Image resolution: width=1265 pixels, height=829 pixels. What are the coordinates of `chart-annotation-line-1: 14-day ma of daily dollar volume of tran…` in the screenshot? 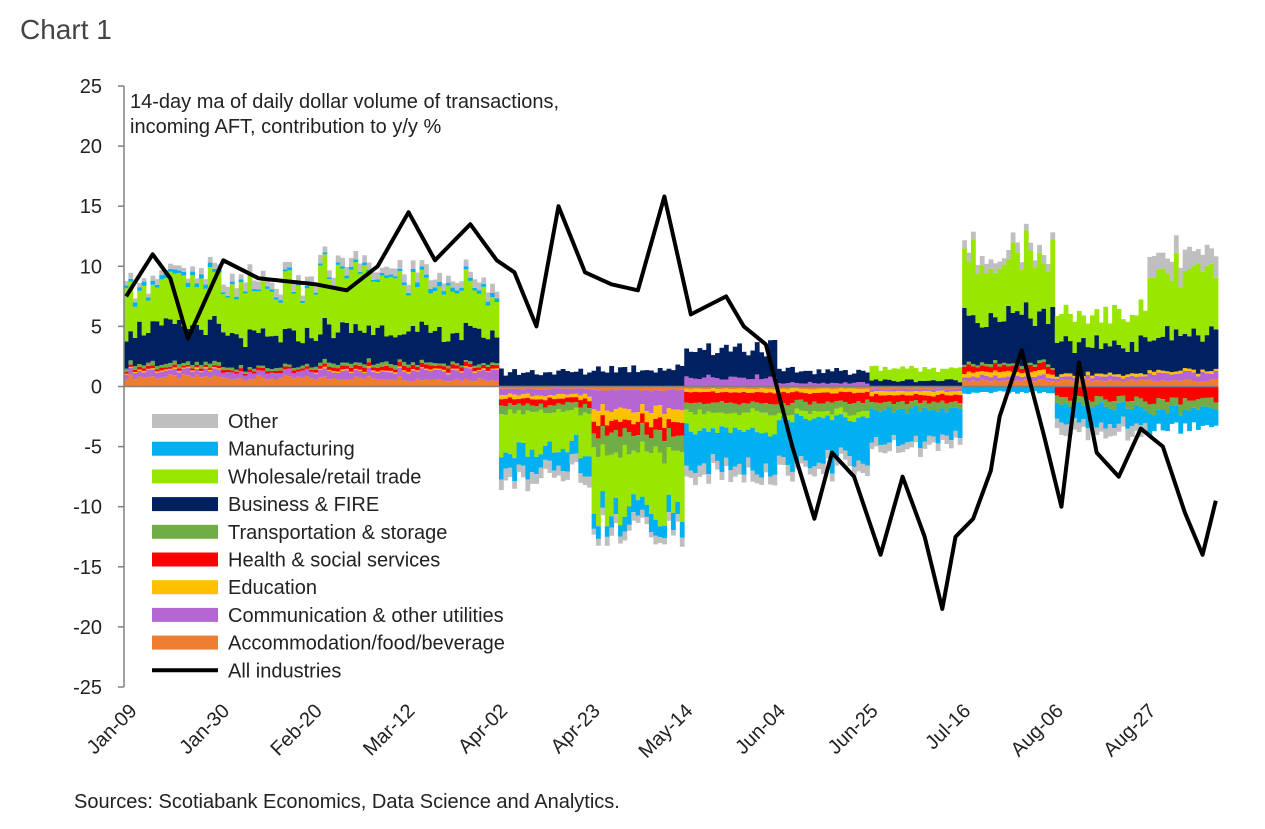 It's located at (344, 102).